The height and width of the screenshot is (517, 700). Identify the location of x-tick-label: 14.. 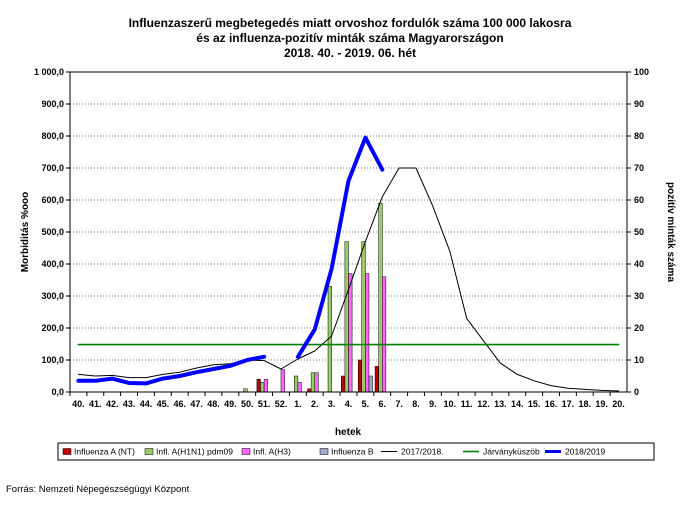
(517, 404).